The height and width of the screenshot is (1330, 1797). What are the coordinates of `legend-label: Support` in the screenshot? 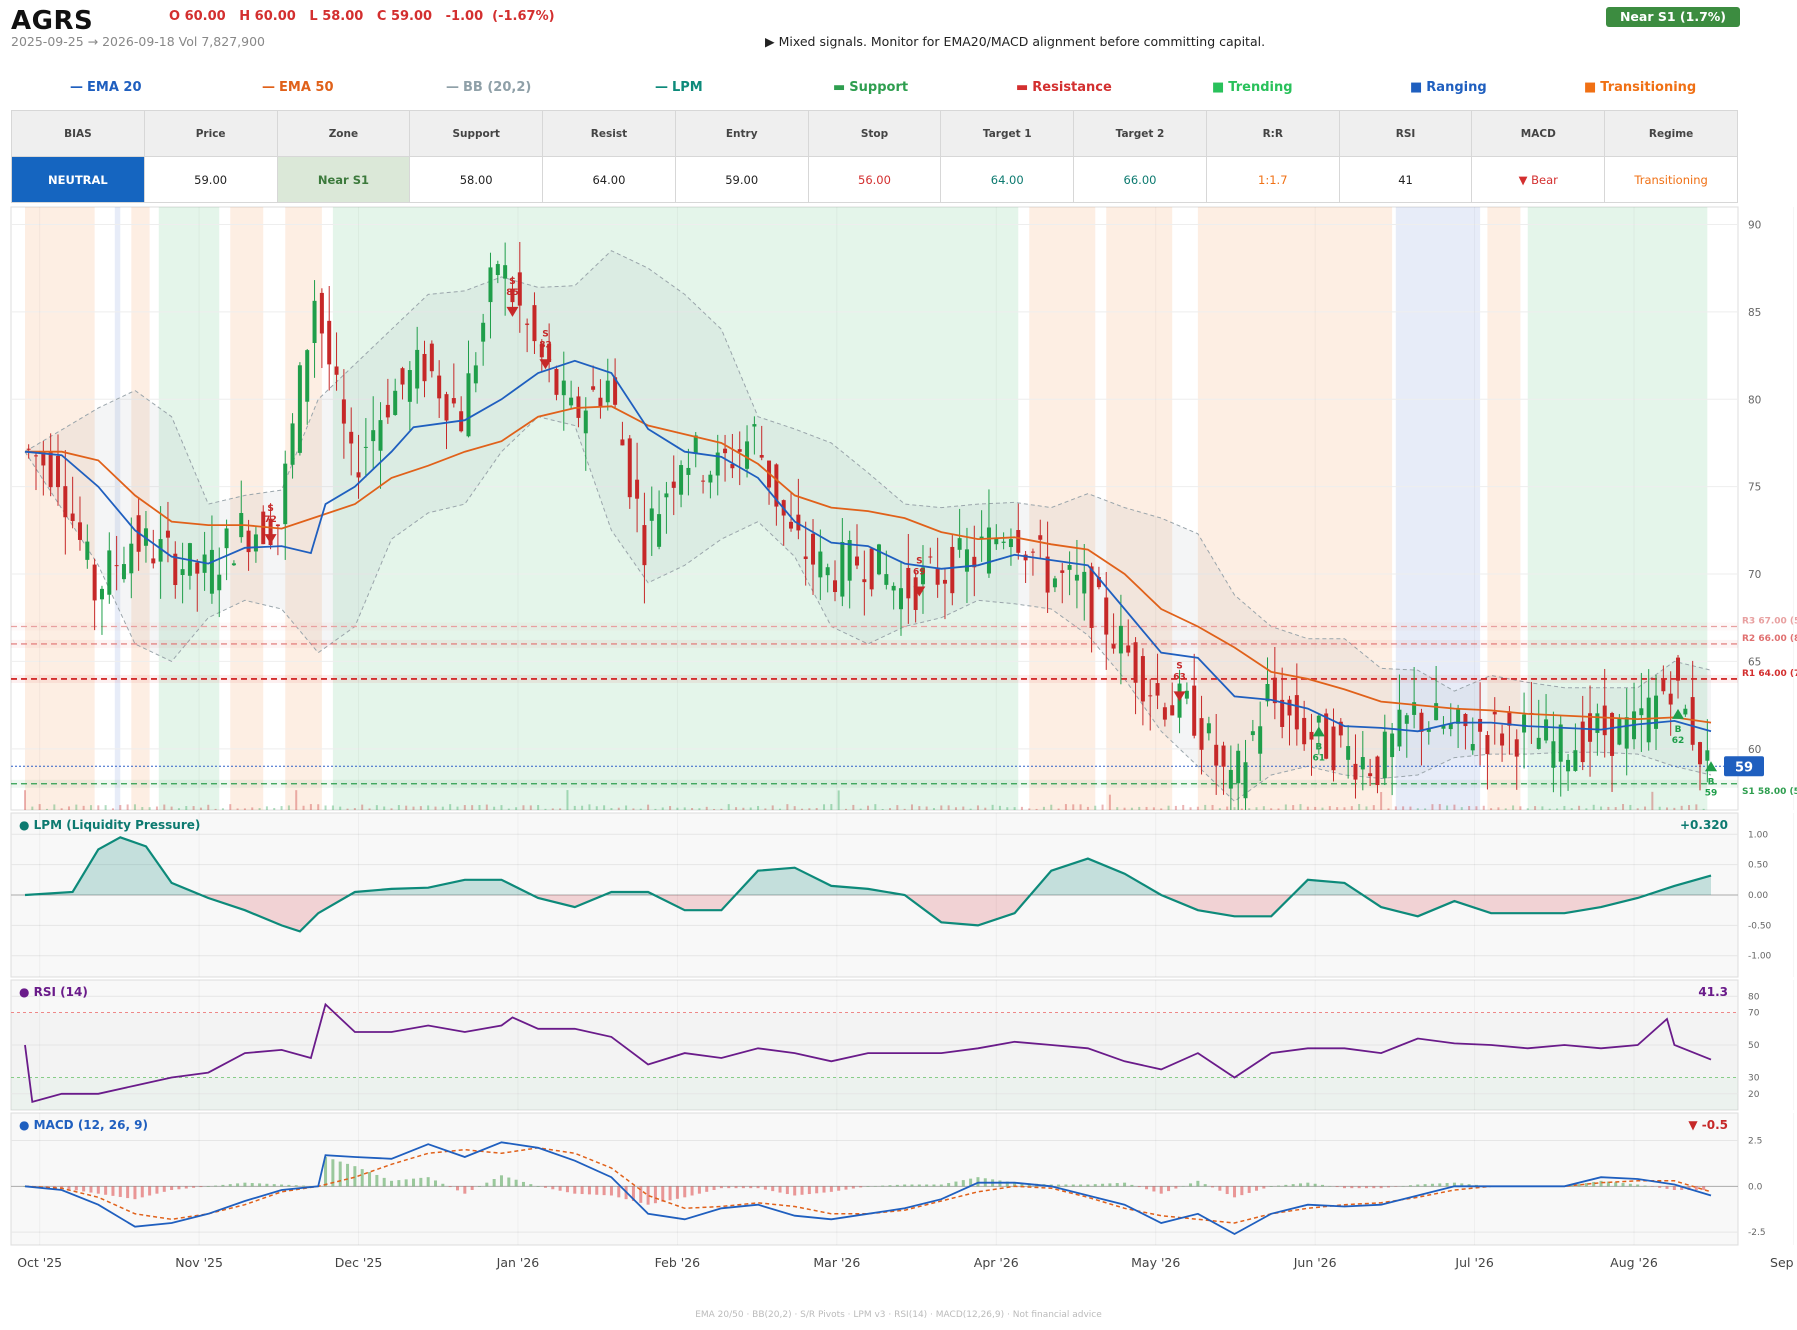 It's located at (879, 87).